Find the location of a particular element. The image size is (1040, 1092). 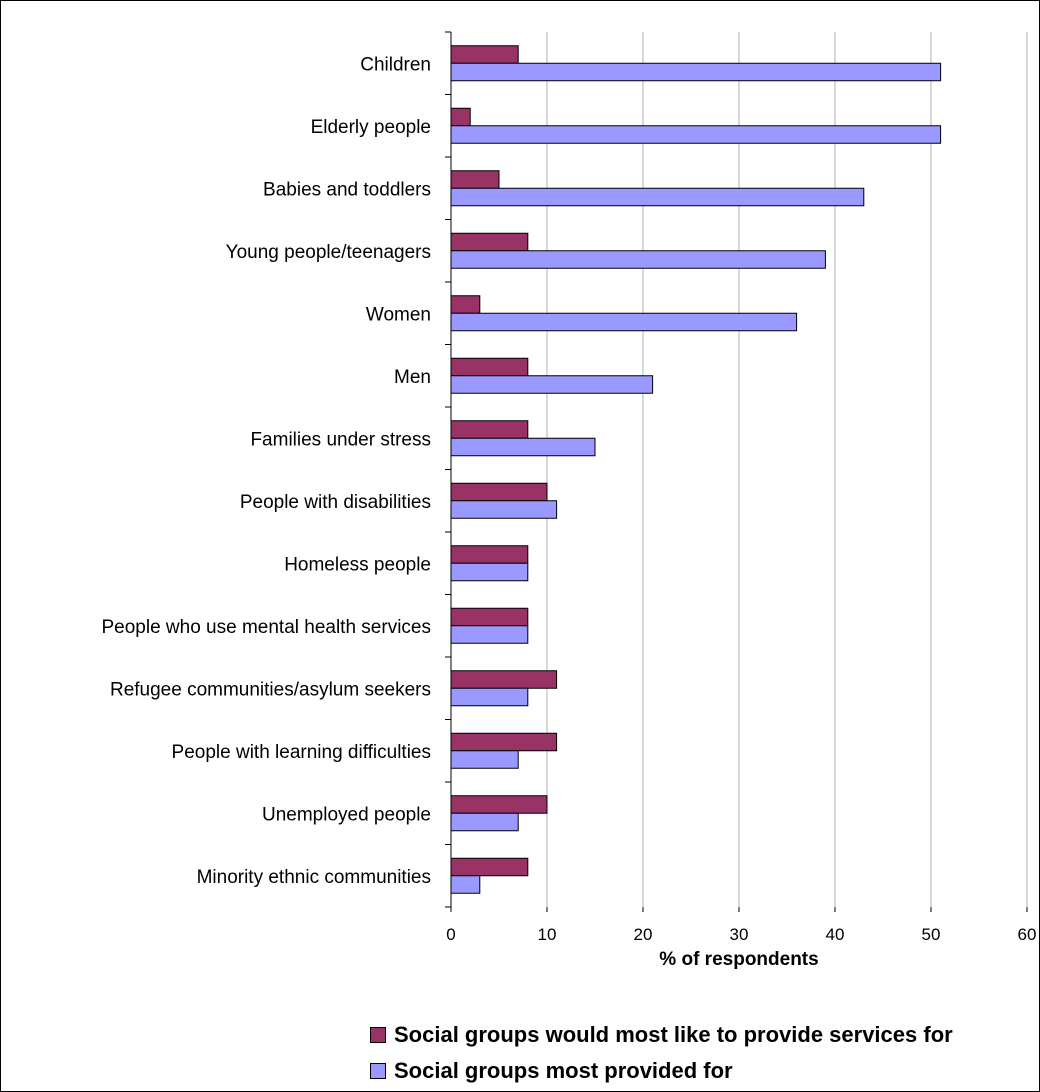

x-axis-title: % of respondents is located at coordinates (738, 959).